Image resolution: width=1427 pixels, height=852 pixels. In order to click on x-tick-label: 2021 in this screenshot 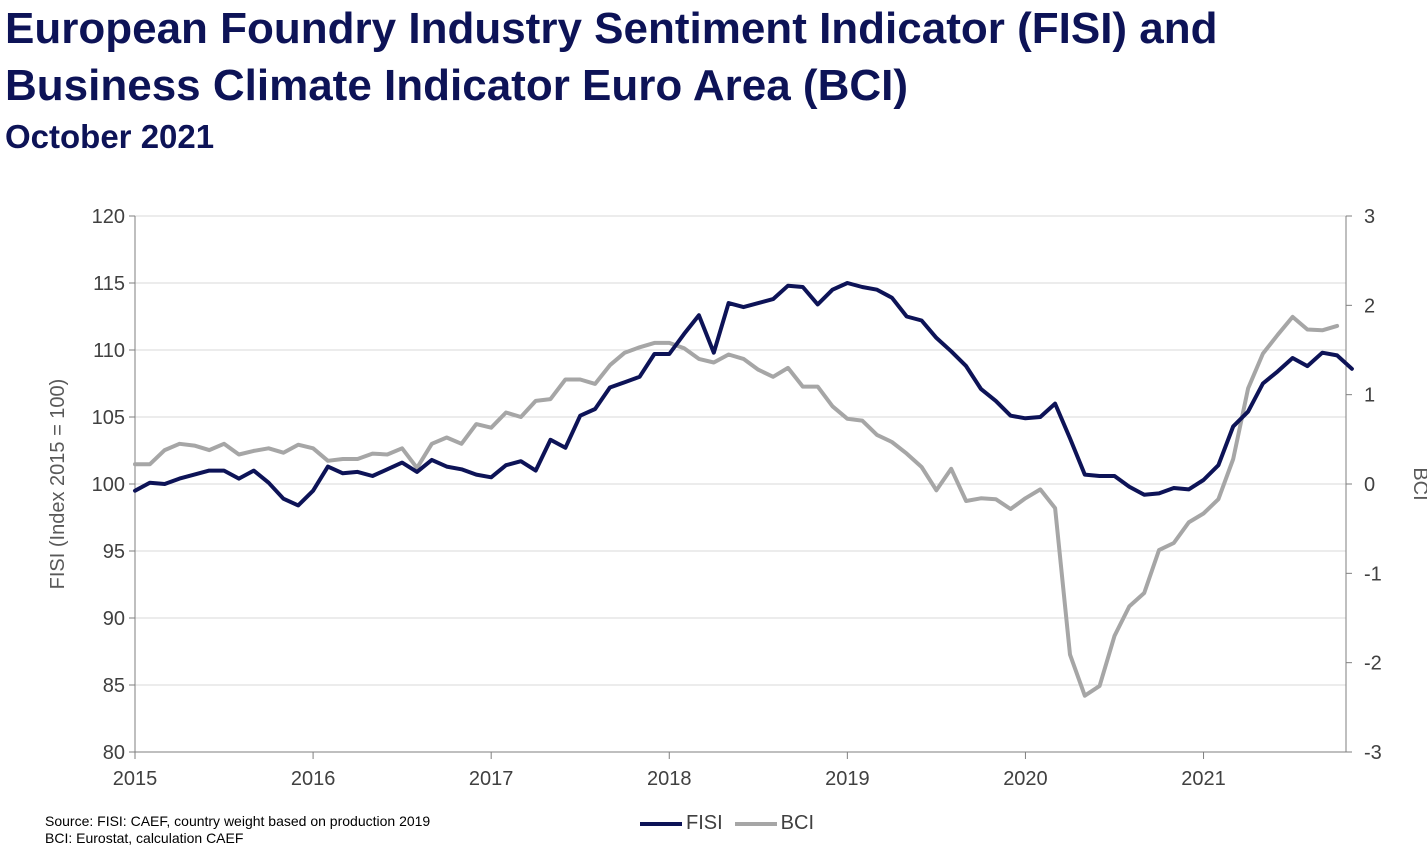, I will do `click(1203, 779)`.